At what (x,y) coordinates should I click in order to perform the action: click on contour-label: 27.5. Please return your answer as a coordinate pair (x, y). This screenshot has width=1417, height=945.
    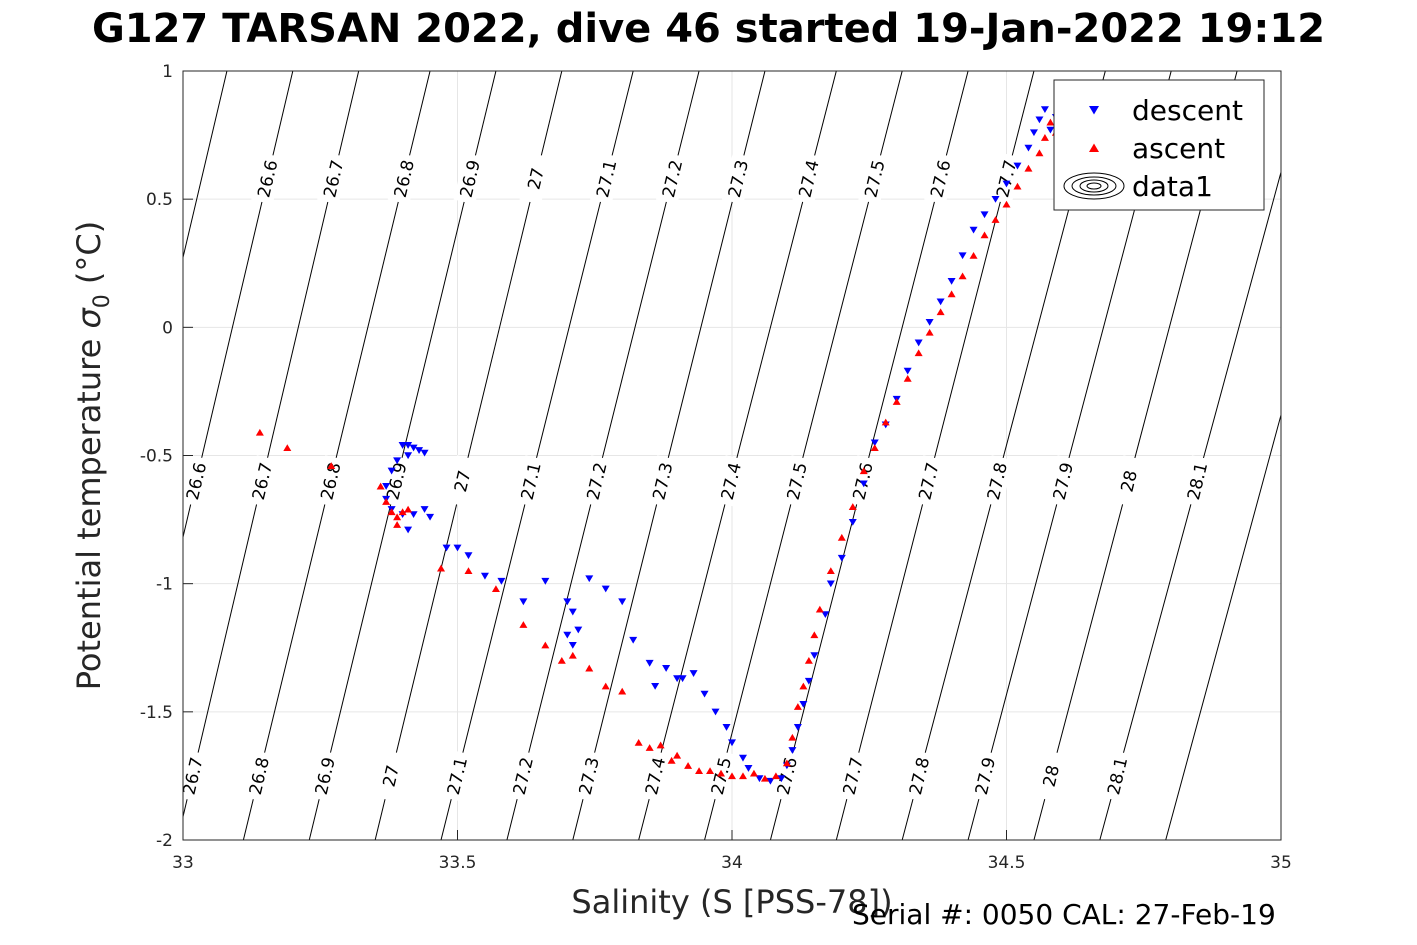
    Looking at the image, I should click on (798, 481).